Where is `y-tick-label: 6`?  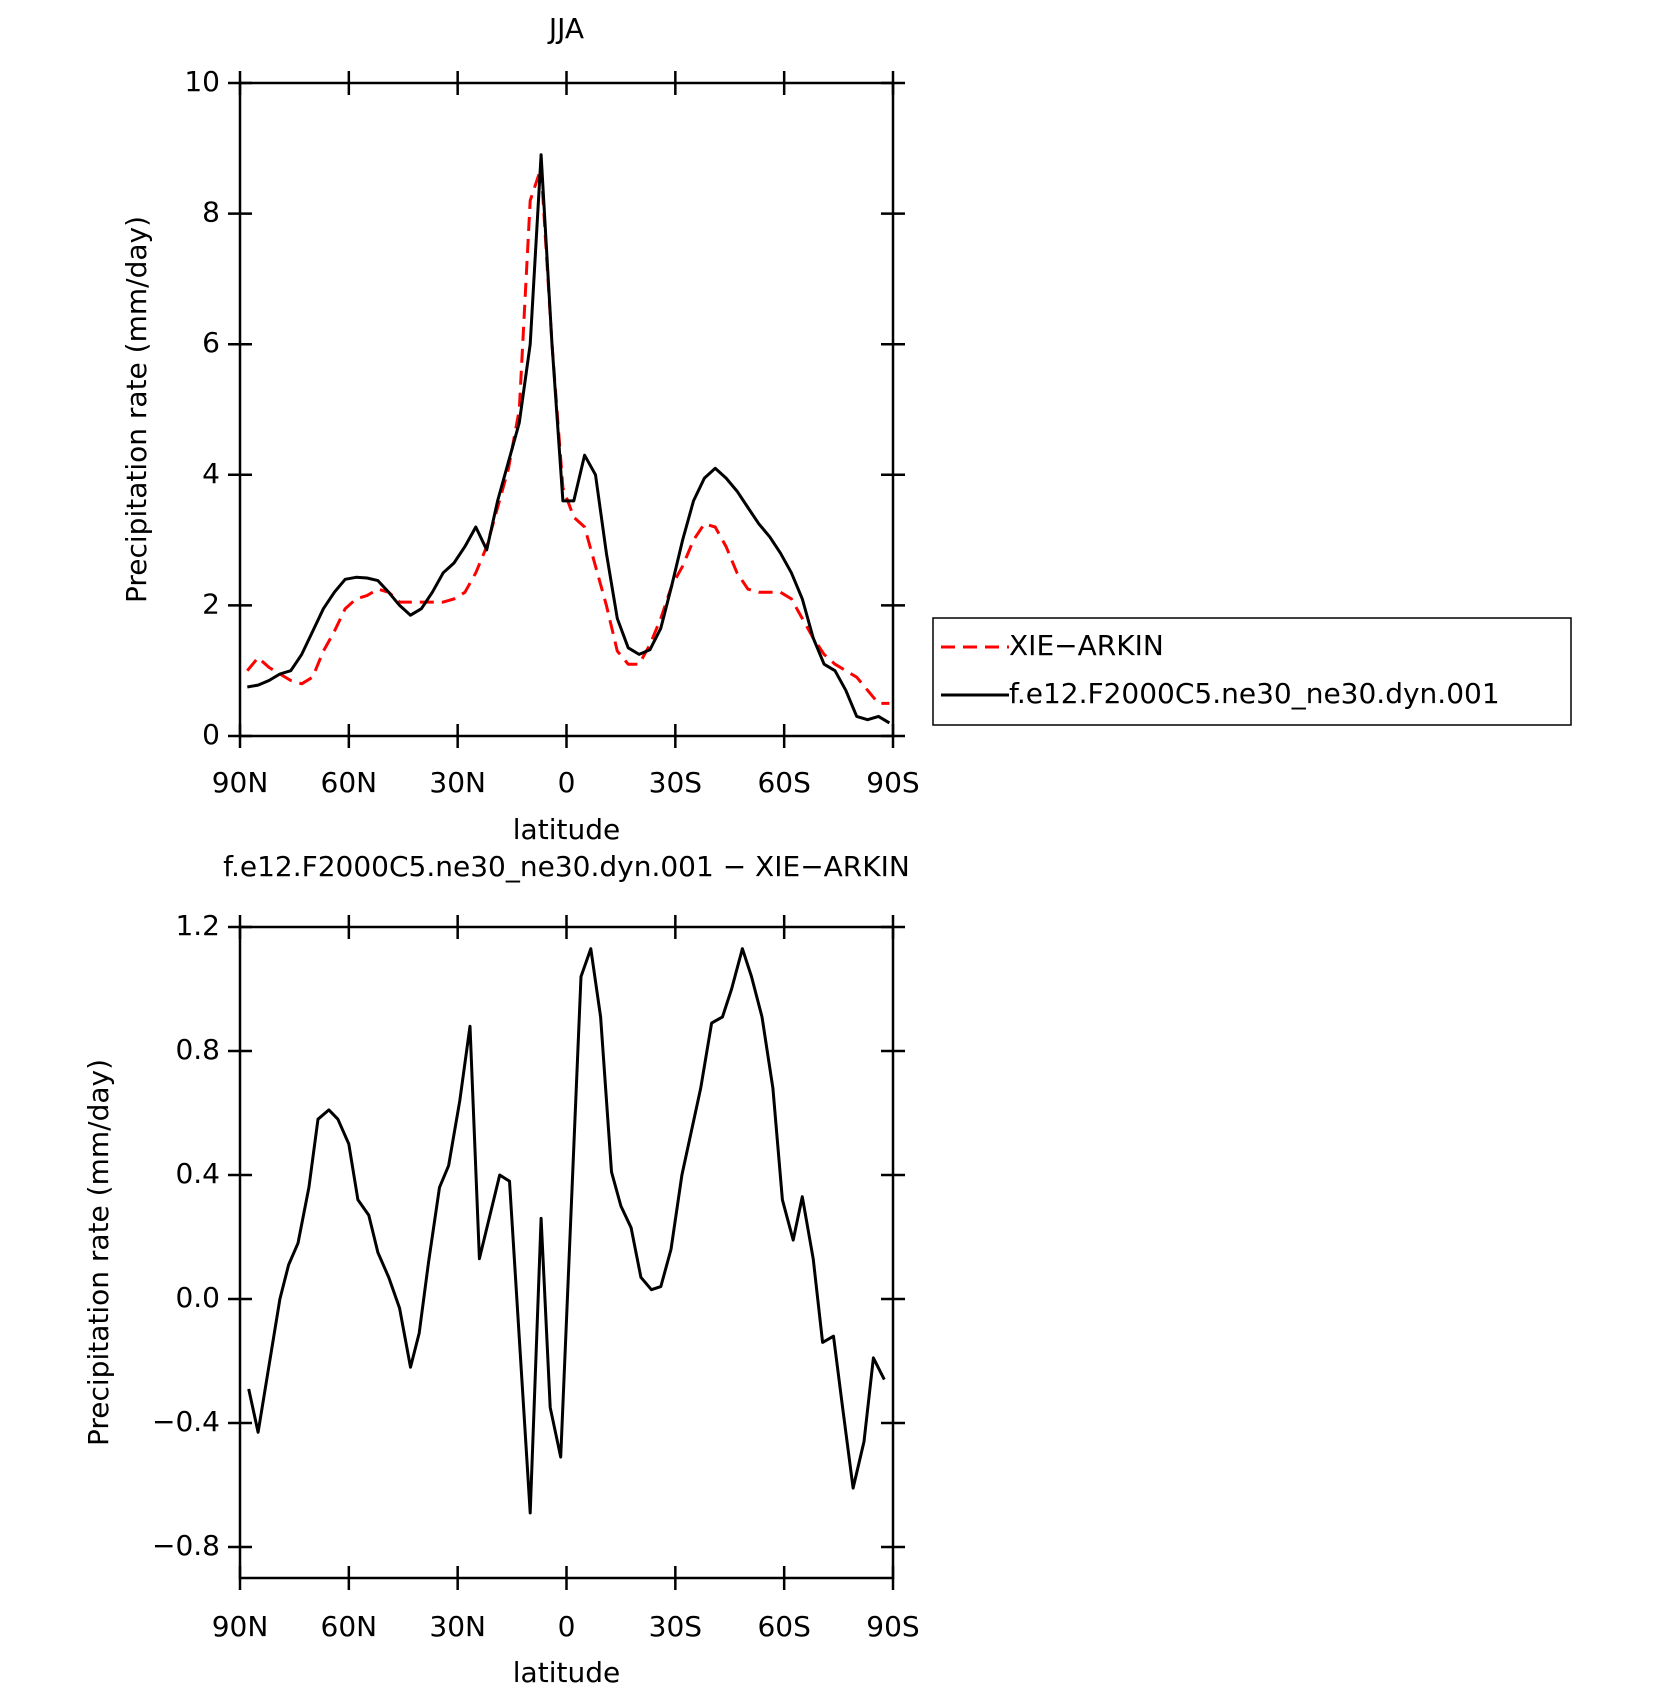 y-tick-label: 6 is located at coordinates (211, 342).